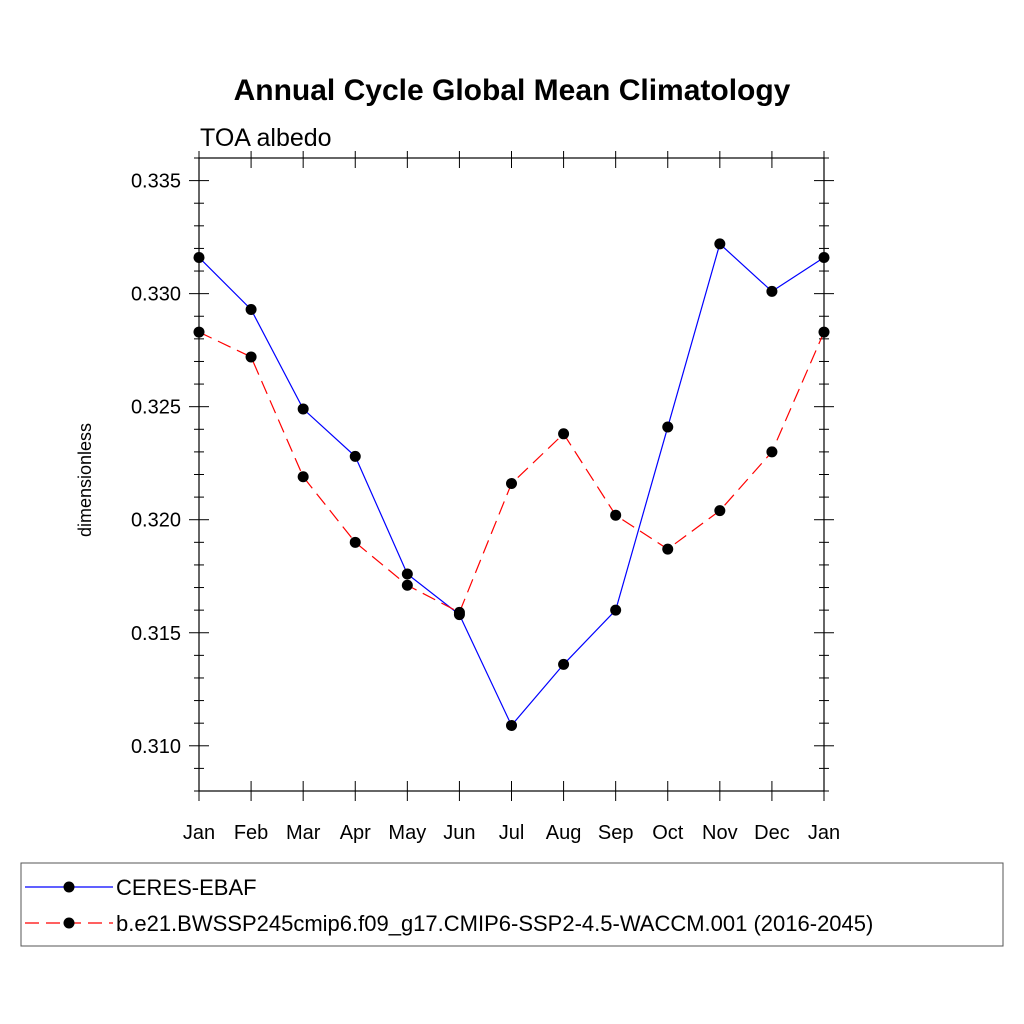  I want to click on y-tick-label: 0.325, so click(156, 408).